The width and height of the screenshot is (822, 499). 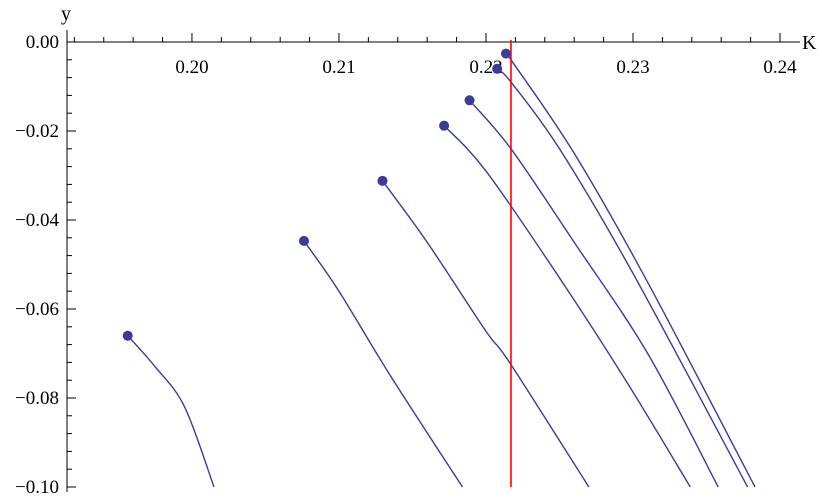 I want to click on x-tick-label: 0.24, so click(x=780, y=67).